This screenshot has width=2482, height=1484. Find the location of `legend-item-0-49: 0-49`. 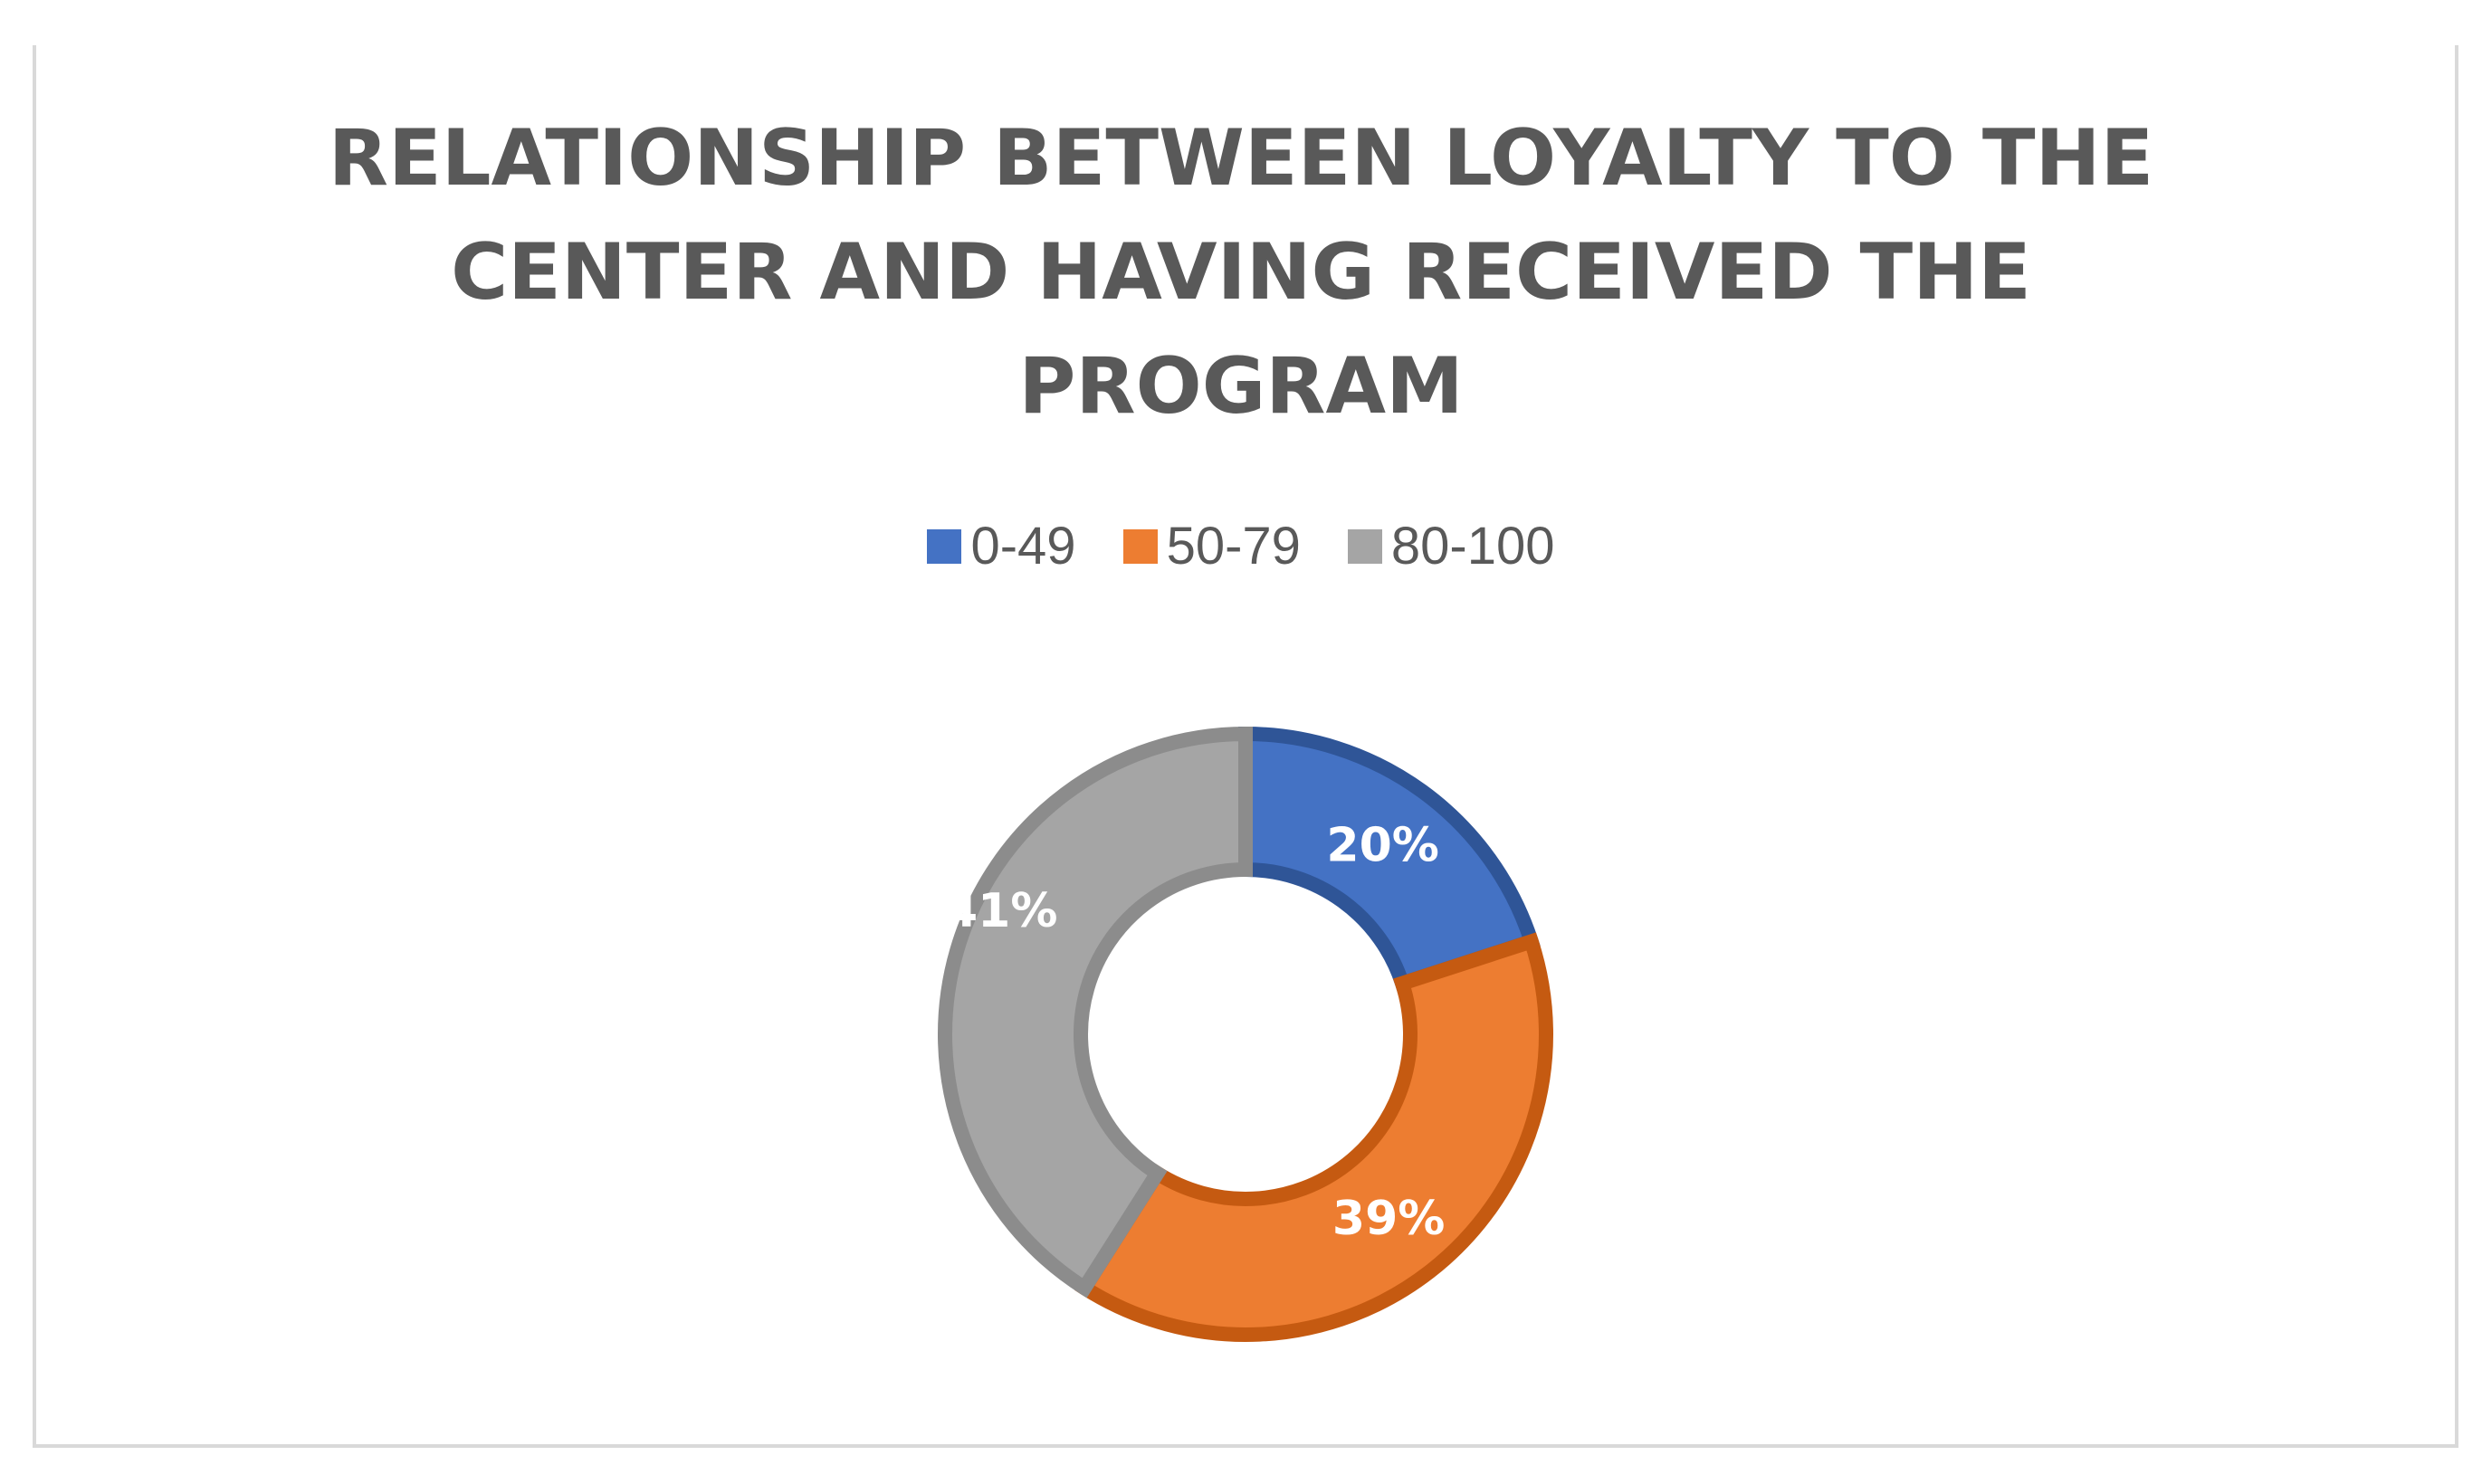

legend-item-0-49: 0-49 is located at coordinates (1001, 546).